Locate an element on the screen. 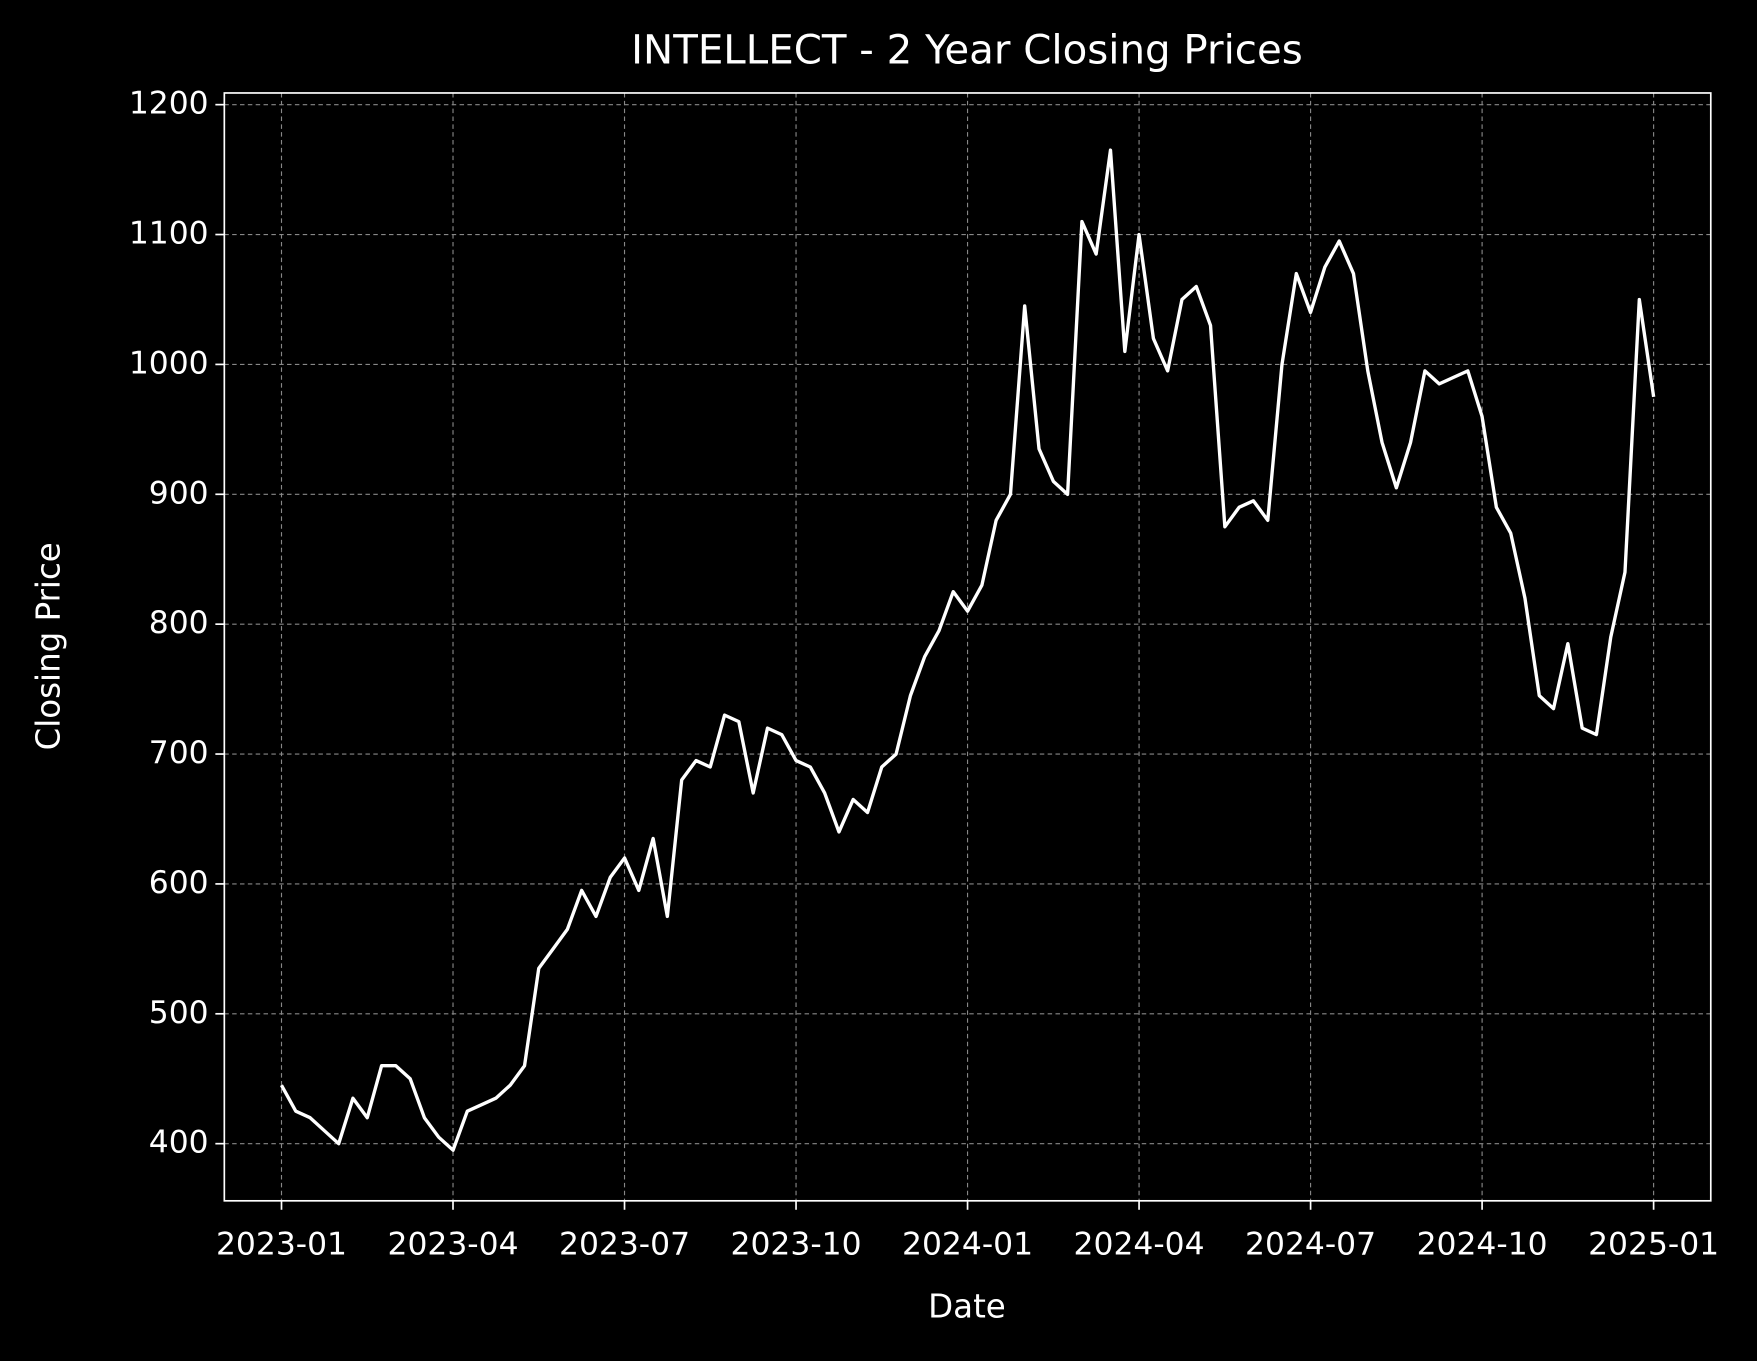 Image resolution: width=1757 pixels, height=1361 pixels. y-tick-label: 600 is located at coordinates (179, 883).